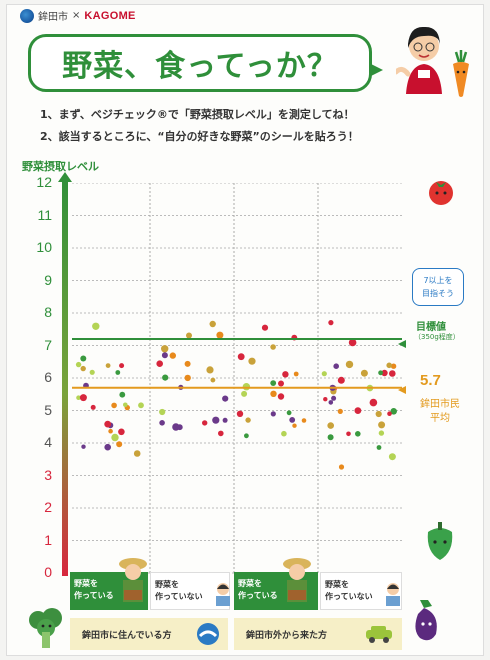 The height and width of the screenshot is (660, 490). I want to click on company-name: KAGOME, so click(110, 15).